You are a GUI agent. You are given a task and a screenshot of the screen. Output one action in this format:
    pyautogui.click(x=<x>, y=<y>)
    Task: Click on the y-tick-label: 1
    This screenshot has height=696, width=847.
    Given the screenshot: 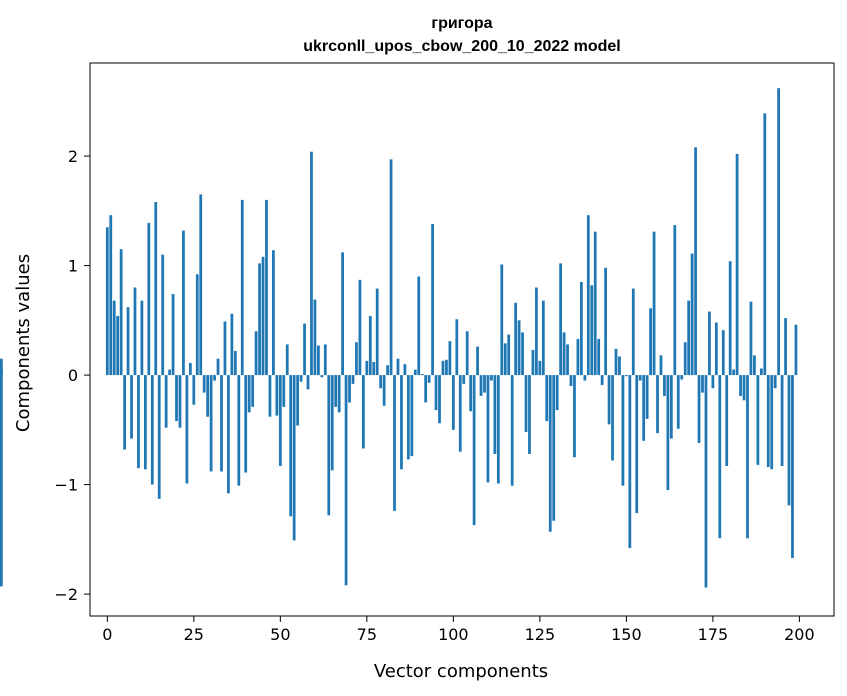 What is the action you would take?
    pyautogui.click(x=73, y=266)
    